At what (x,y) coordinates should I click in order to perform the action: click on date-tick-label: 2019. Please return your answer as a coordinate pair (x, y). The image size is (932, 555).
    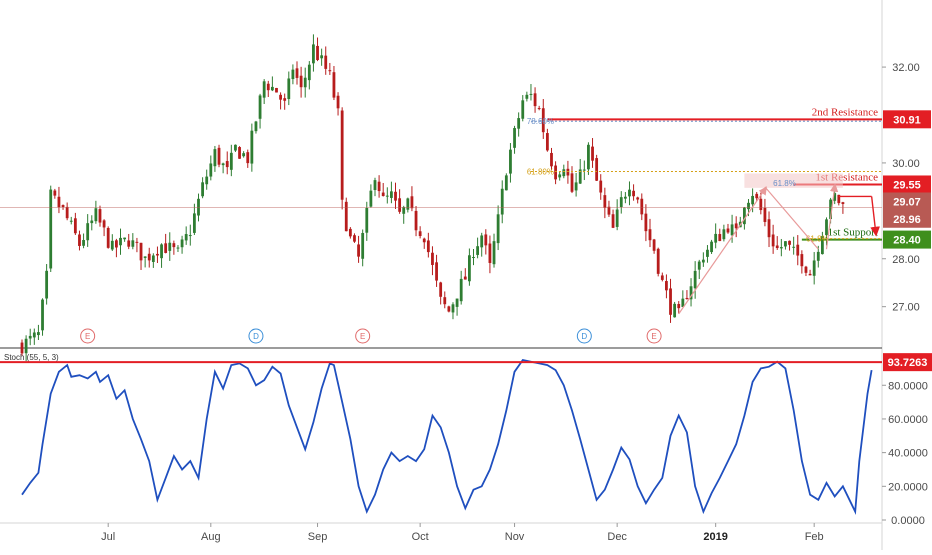
    Looking at the image, I should click on (715, 537).